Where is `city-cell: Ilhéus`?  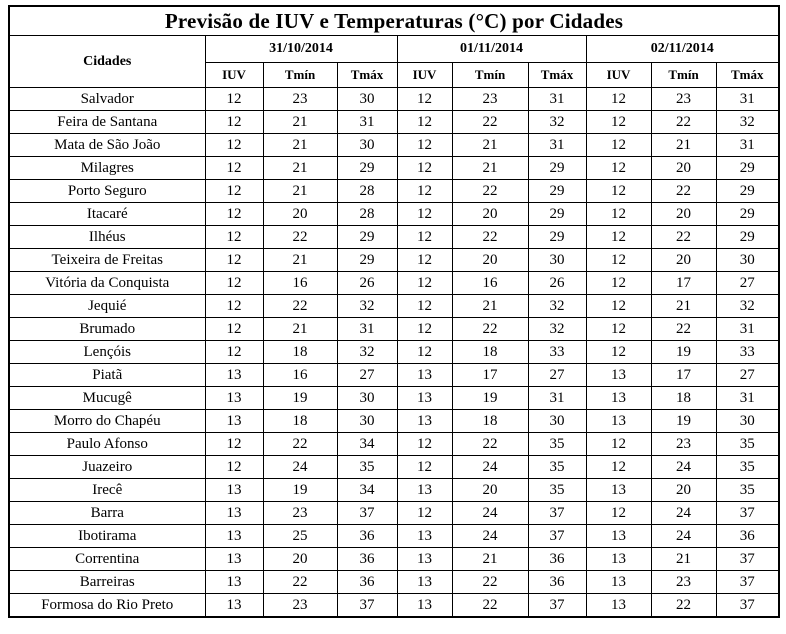
city-cell: Ilhéus is located at coordinates (107, 237).